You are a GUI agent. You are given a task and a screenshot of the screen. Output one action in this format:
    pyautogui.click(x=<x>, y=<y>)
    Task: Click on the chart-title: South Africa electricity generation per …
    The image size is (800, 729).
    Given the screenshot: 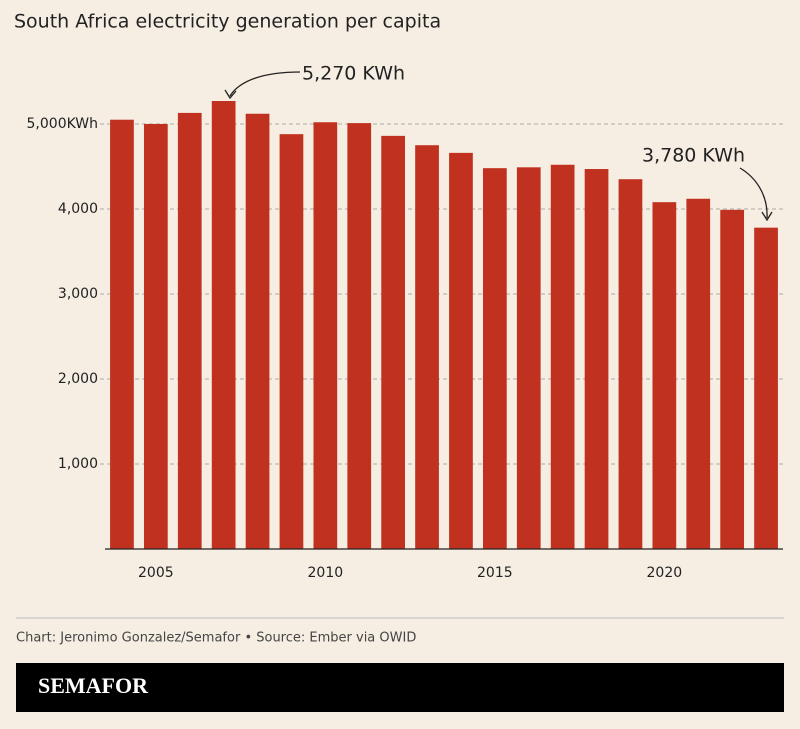 What is the action you would take?
    pyautogui.click(x=227, y=22)
    